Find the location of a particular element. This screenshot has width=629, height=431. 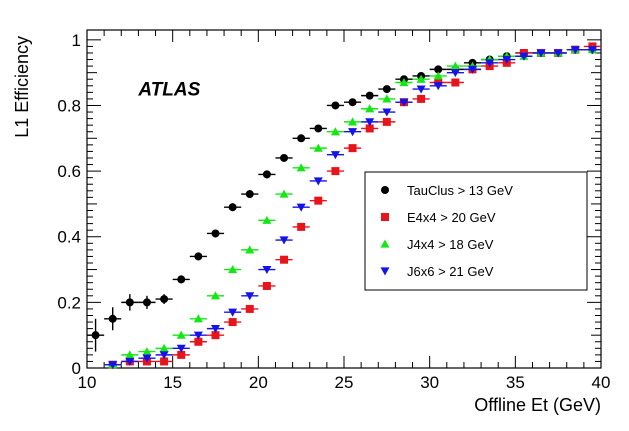

x-tick-label: 20 is located at coordinates (258, 382).